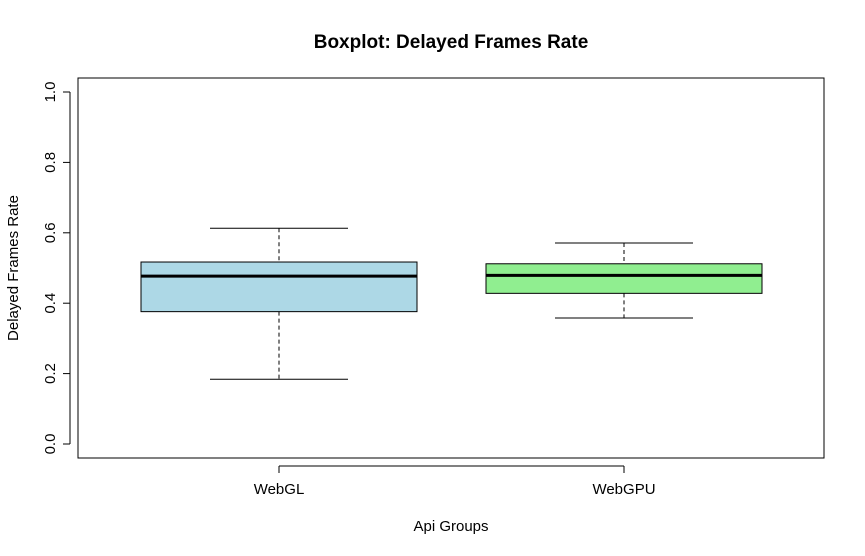  Describe the element at coordinates (279, 489) in the screenshot. I see `x-tick-label: WebGL` at that location.